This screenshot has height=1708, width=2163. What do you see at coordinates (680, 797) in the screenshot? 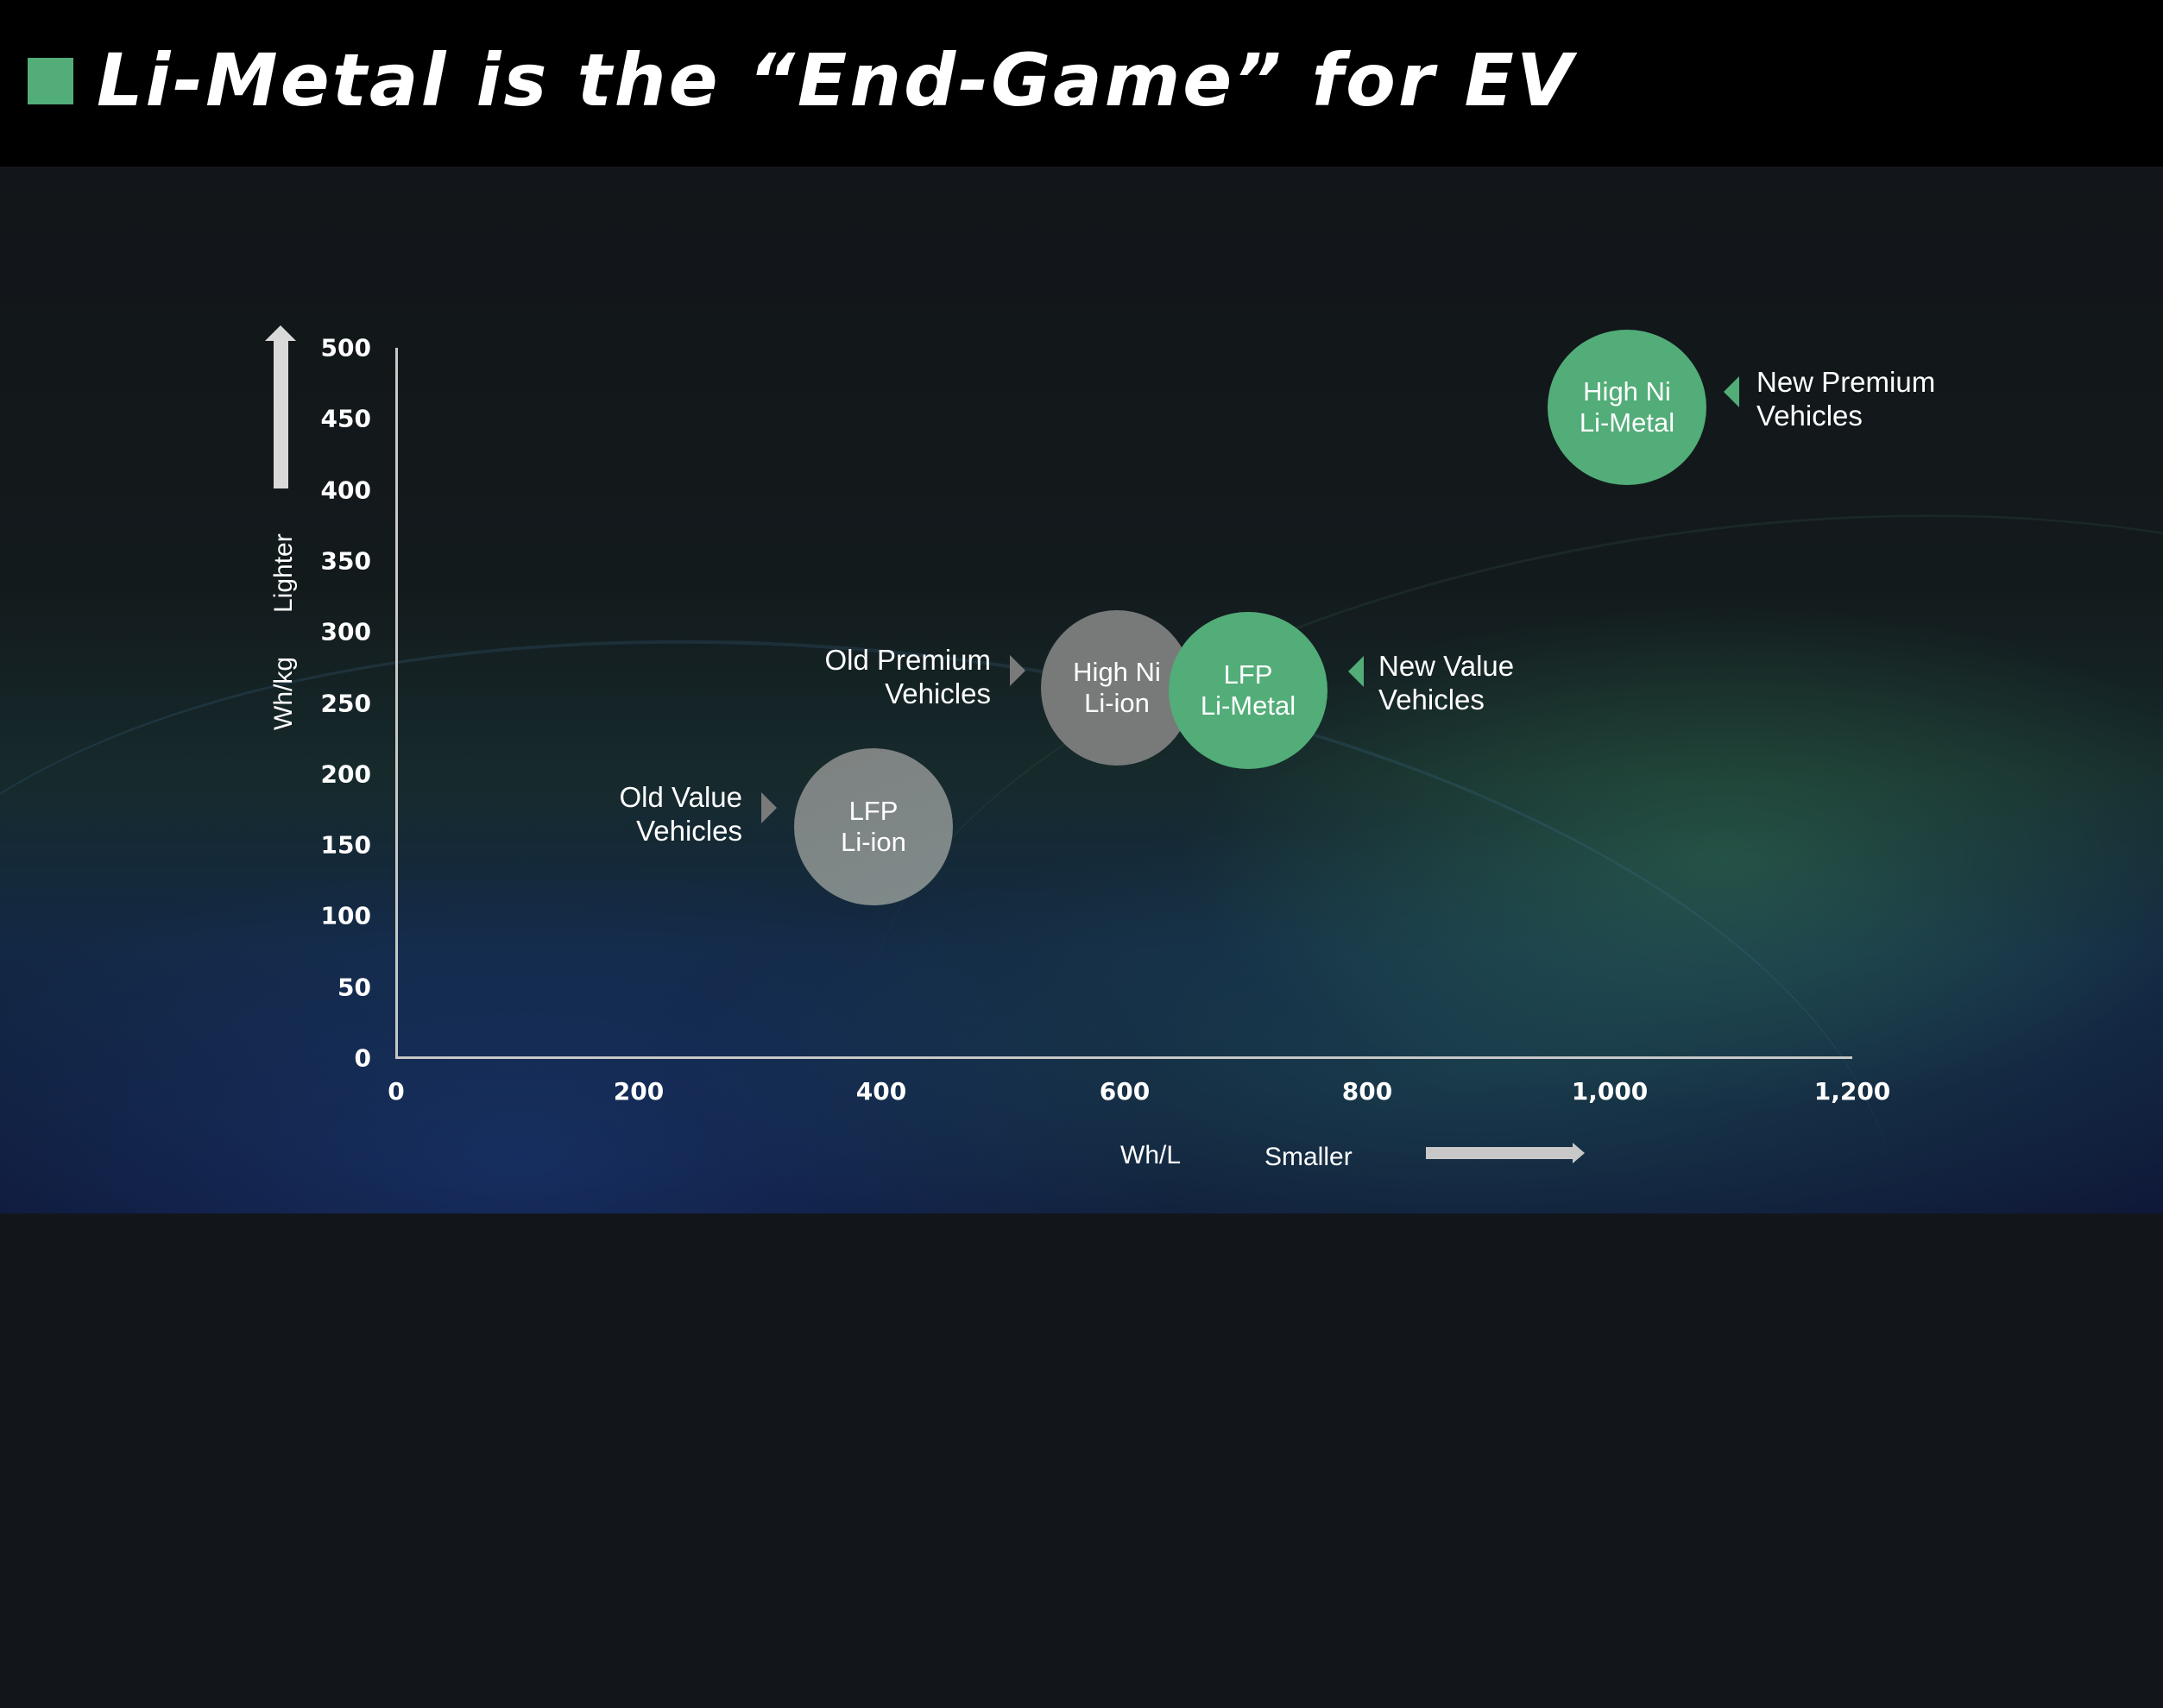
I see `callout-line1: Old Value` at bounding box center [680, 797].